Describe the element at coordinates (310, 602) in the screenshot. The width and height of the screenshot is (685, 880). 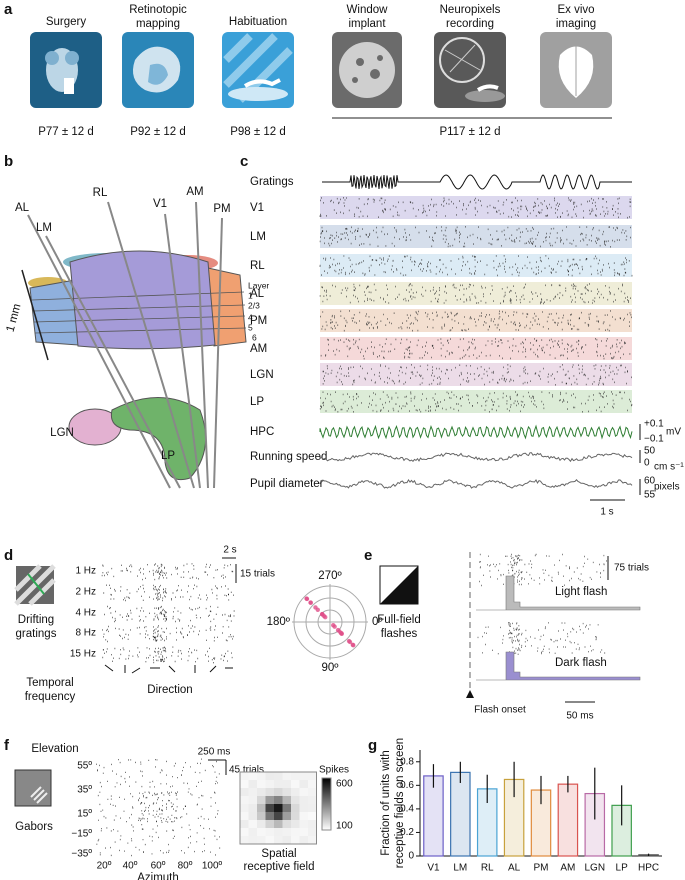
I see `polar-point` at that location.